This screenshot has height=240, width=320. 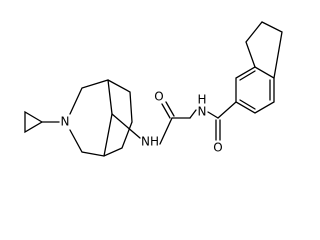 What do you see at coordinates (34, 122) in the screenshot?
I see `cyclopropyl-ring` at bounding box center [34, 122].